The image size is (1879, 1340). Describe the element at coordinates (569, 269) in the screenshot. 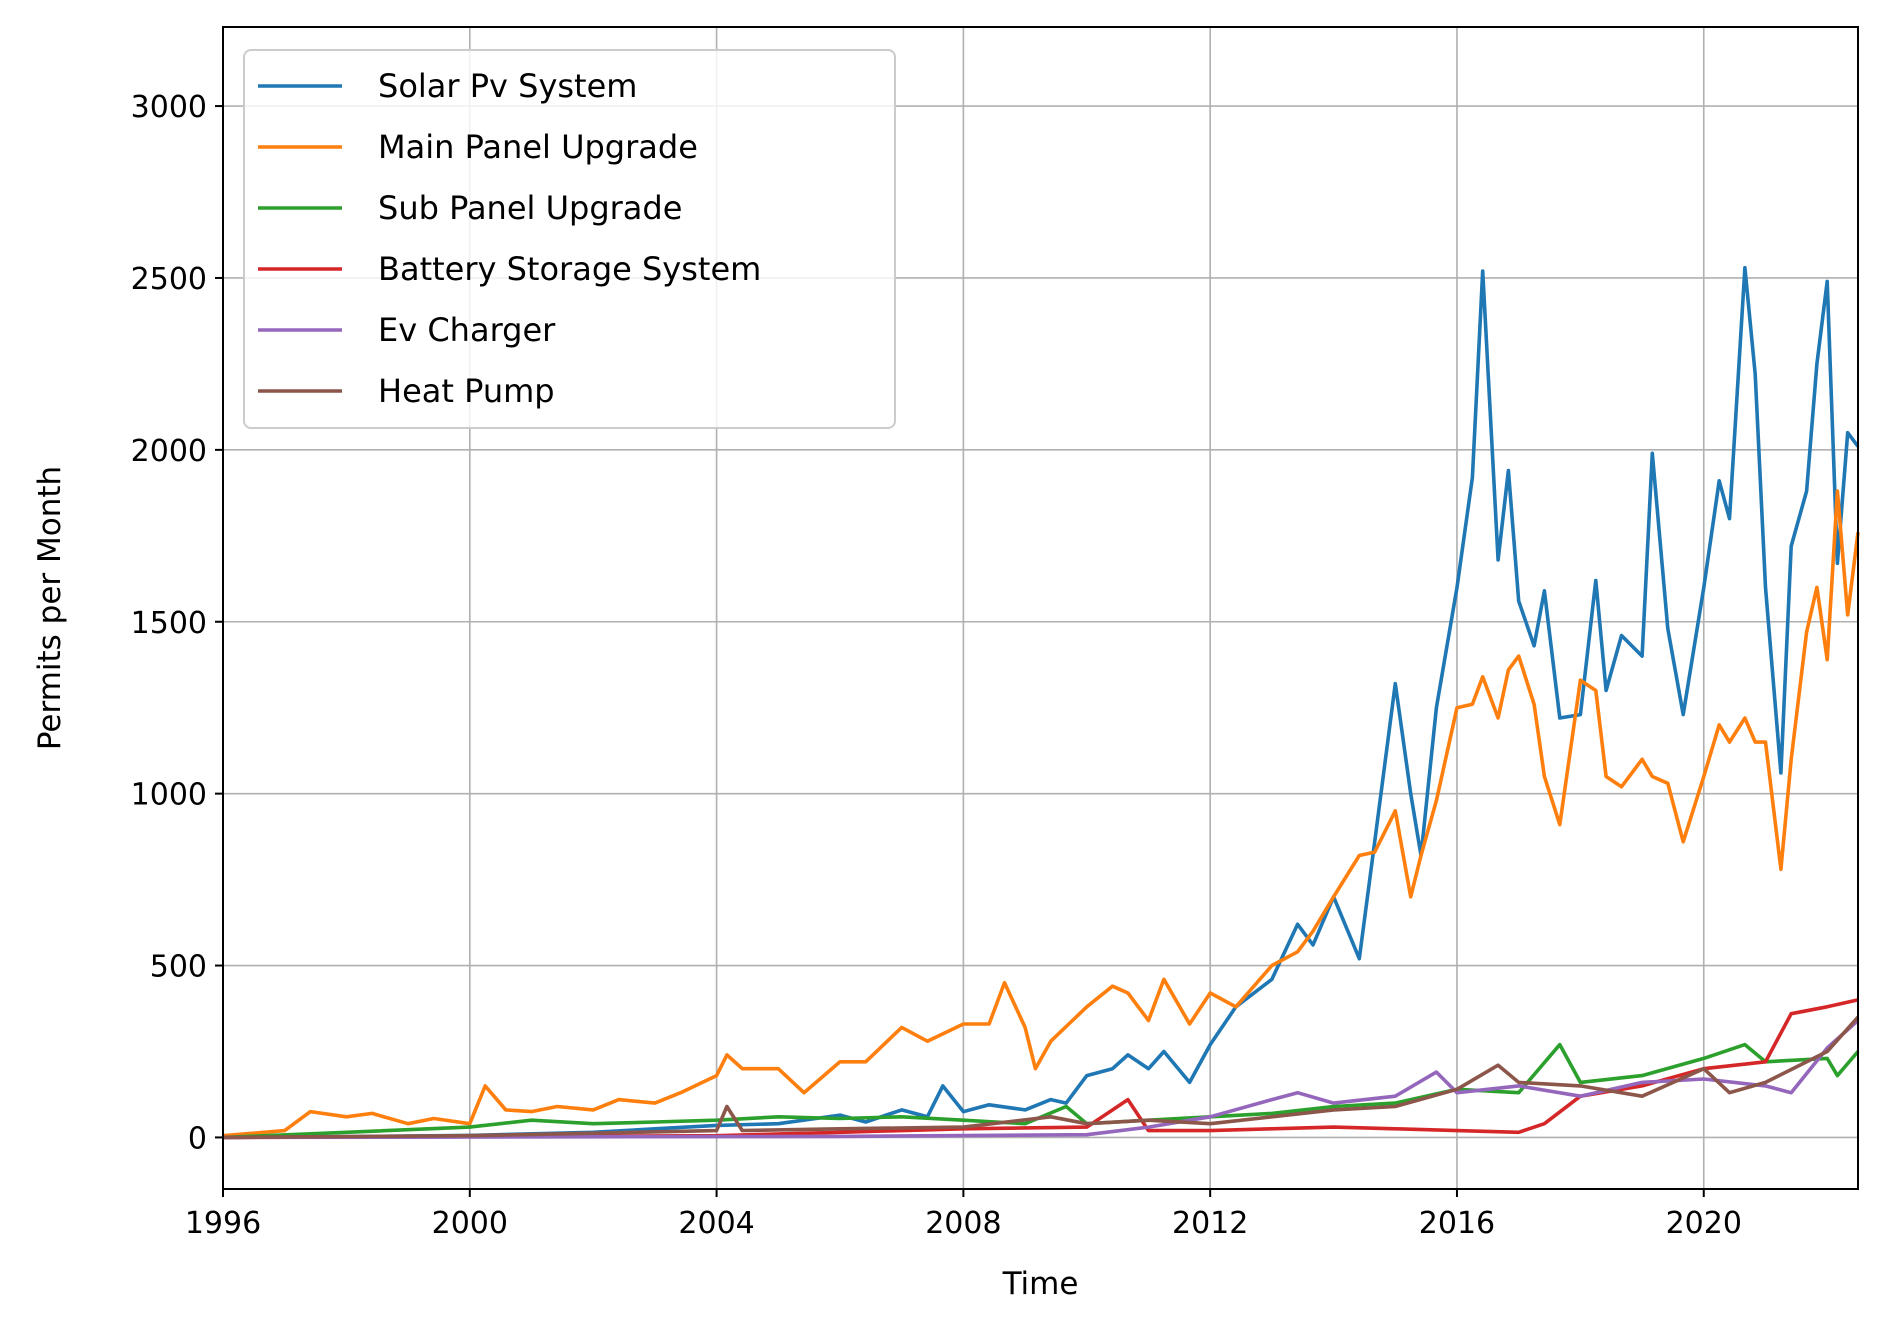

I see `legend-label: Battery Storage System` at that location.